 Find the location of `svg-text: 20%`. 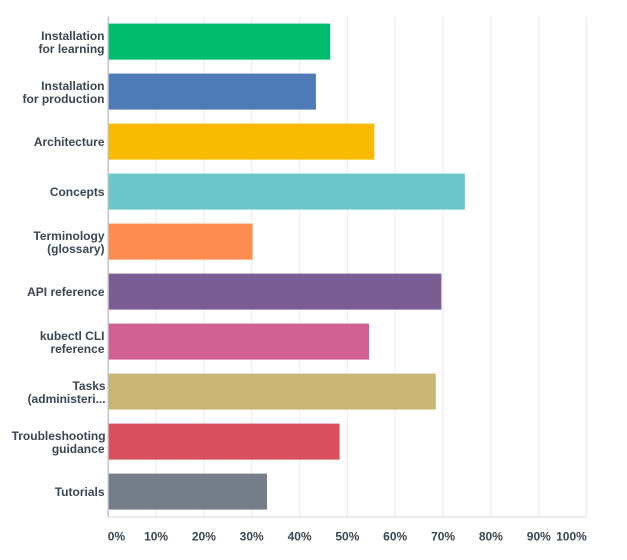

svg-text: 20% is located at coordinates (204, 536).